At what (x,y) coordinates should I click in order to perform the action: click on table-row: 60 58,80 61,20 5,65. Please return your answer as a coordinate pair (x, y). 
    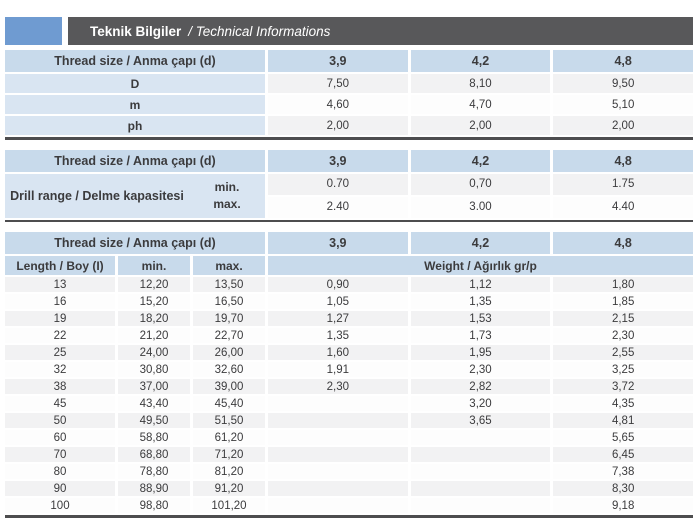
    Looking at the image, I should click on (349, 437).